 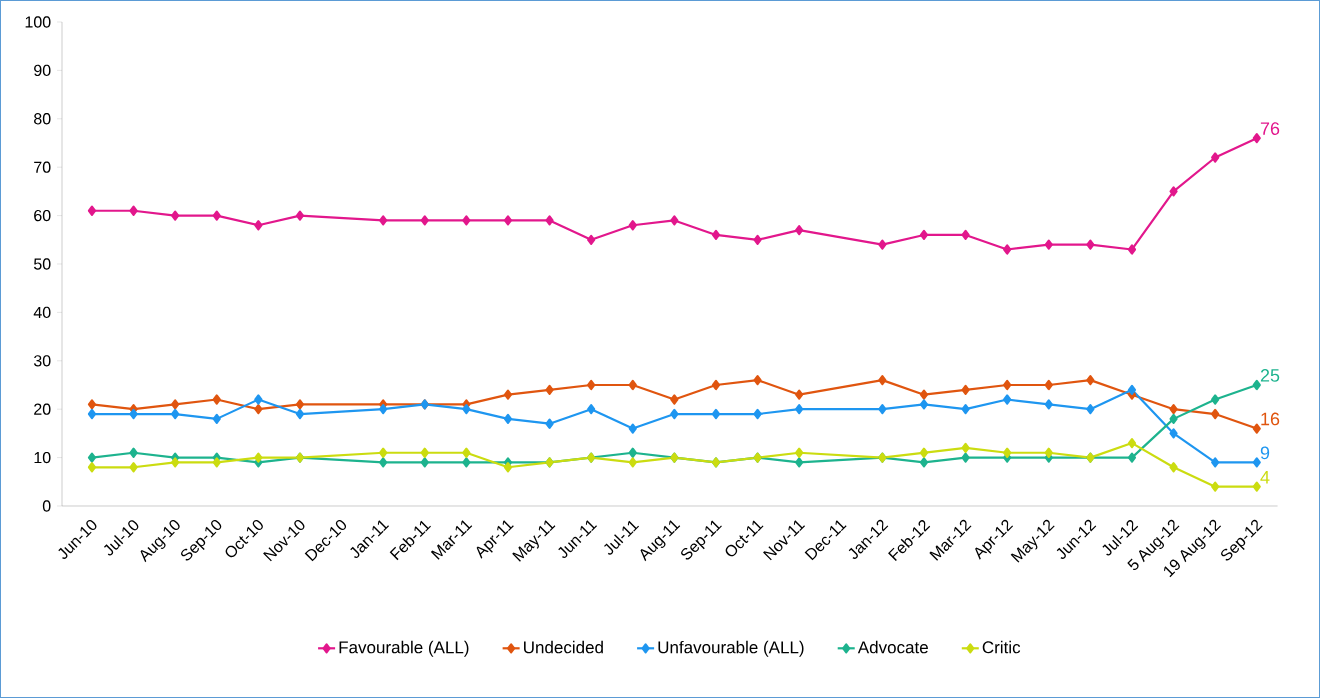 What do you see at coordinates (42, 361) in the screenshot?
I see `y-tick-label: 30` at bounding box center [42, 361].